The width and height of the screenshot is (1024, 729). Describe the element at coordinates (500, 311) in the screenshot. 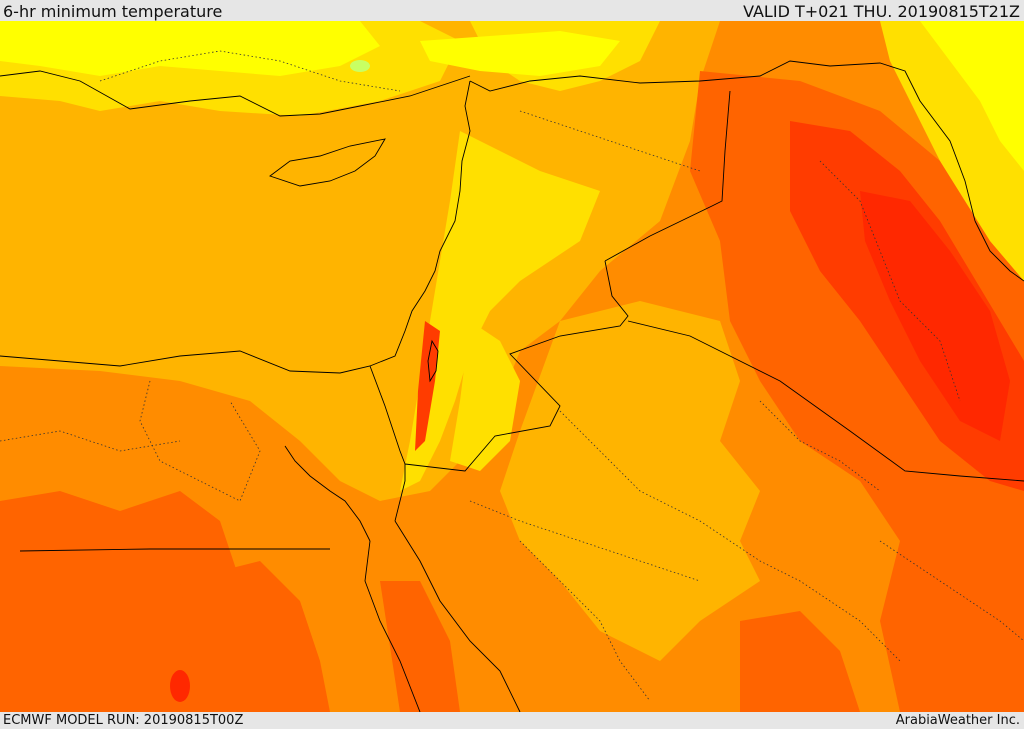

I see `yellow-levant-band` at that location.